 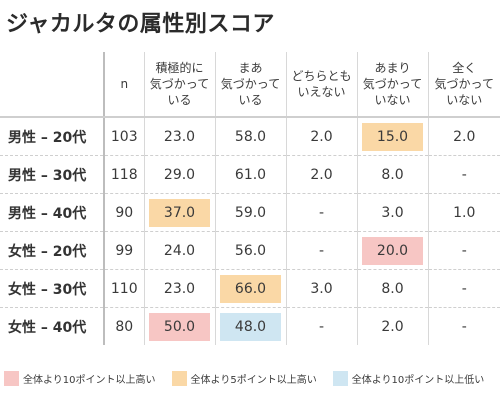 I want to click on table-row: 女性 – 40代 80 50.0 48.0 - 2.0 -, so click(x=250, y=326).